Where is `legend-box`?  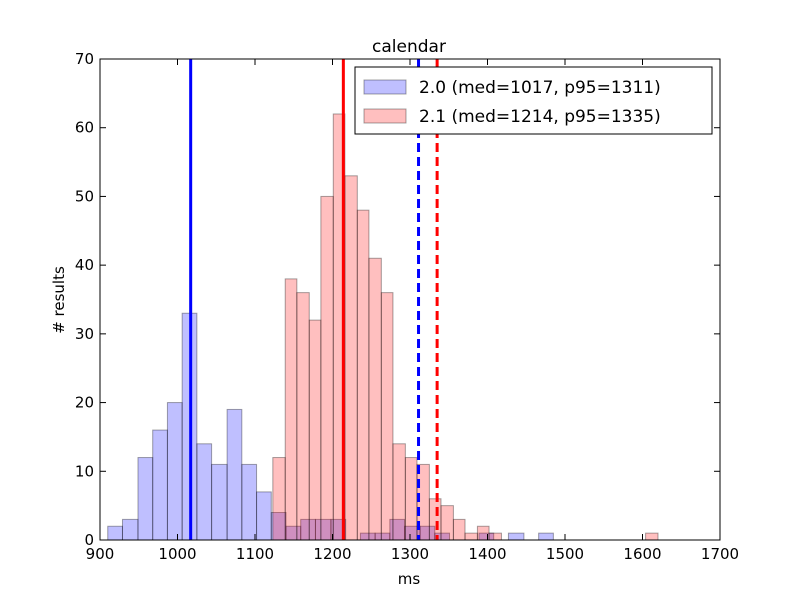 legend-box is located at coordinates (533, 100).